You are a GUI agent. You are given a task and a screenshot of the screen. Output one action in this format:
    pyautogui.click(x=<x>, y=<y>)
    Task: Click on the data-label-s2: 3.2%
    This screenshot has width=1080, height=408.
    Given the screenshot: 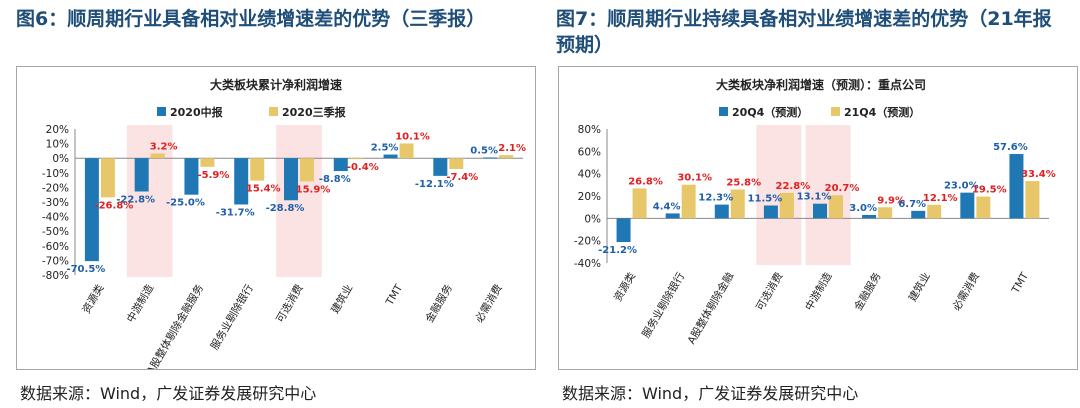 What is the action you would take?
    pyautogui.click(x=164, y=147)
    